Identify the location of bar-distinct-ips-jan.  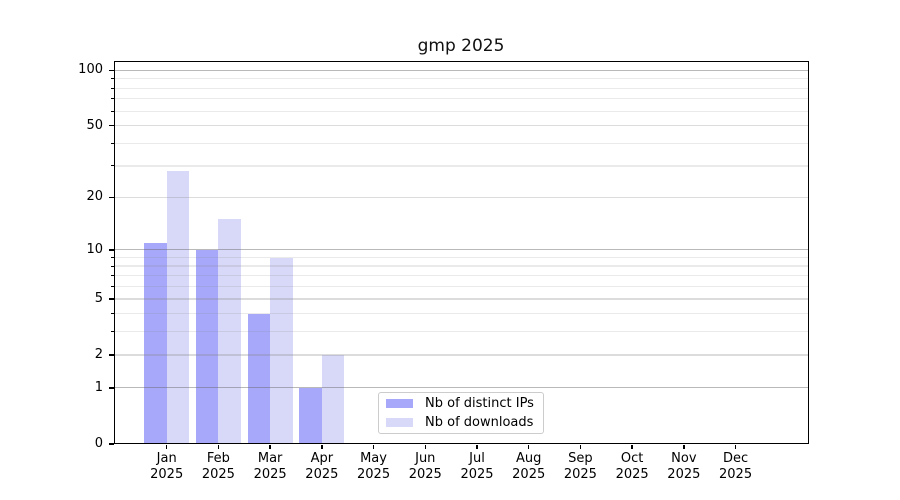
(155, 343).